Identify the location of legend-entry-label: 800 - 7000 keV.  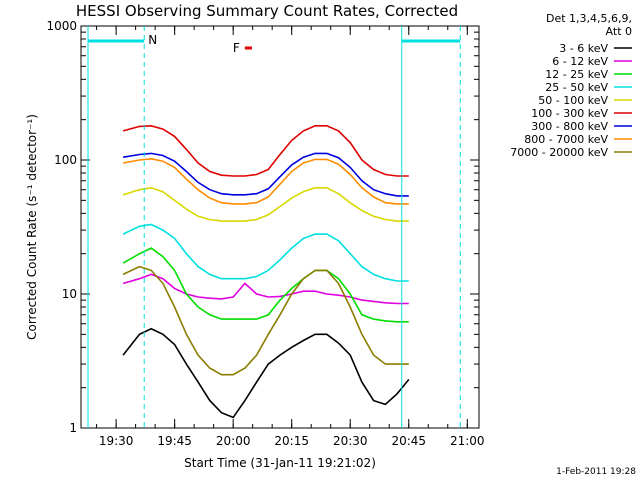
(566, 139).